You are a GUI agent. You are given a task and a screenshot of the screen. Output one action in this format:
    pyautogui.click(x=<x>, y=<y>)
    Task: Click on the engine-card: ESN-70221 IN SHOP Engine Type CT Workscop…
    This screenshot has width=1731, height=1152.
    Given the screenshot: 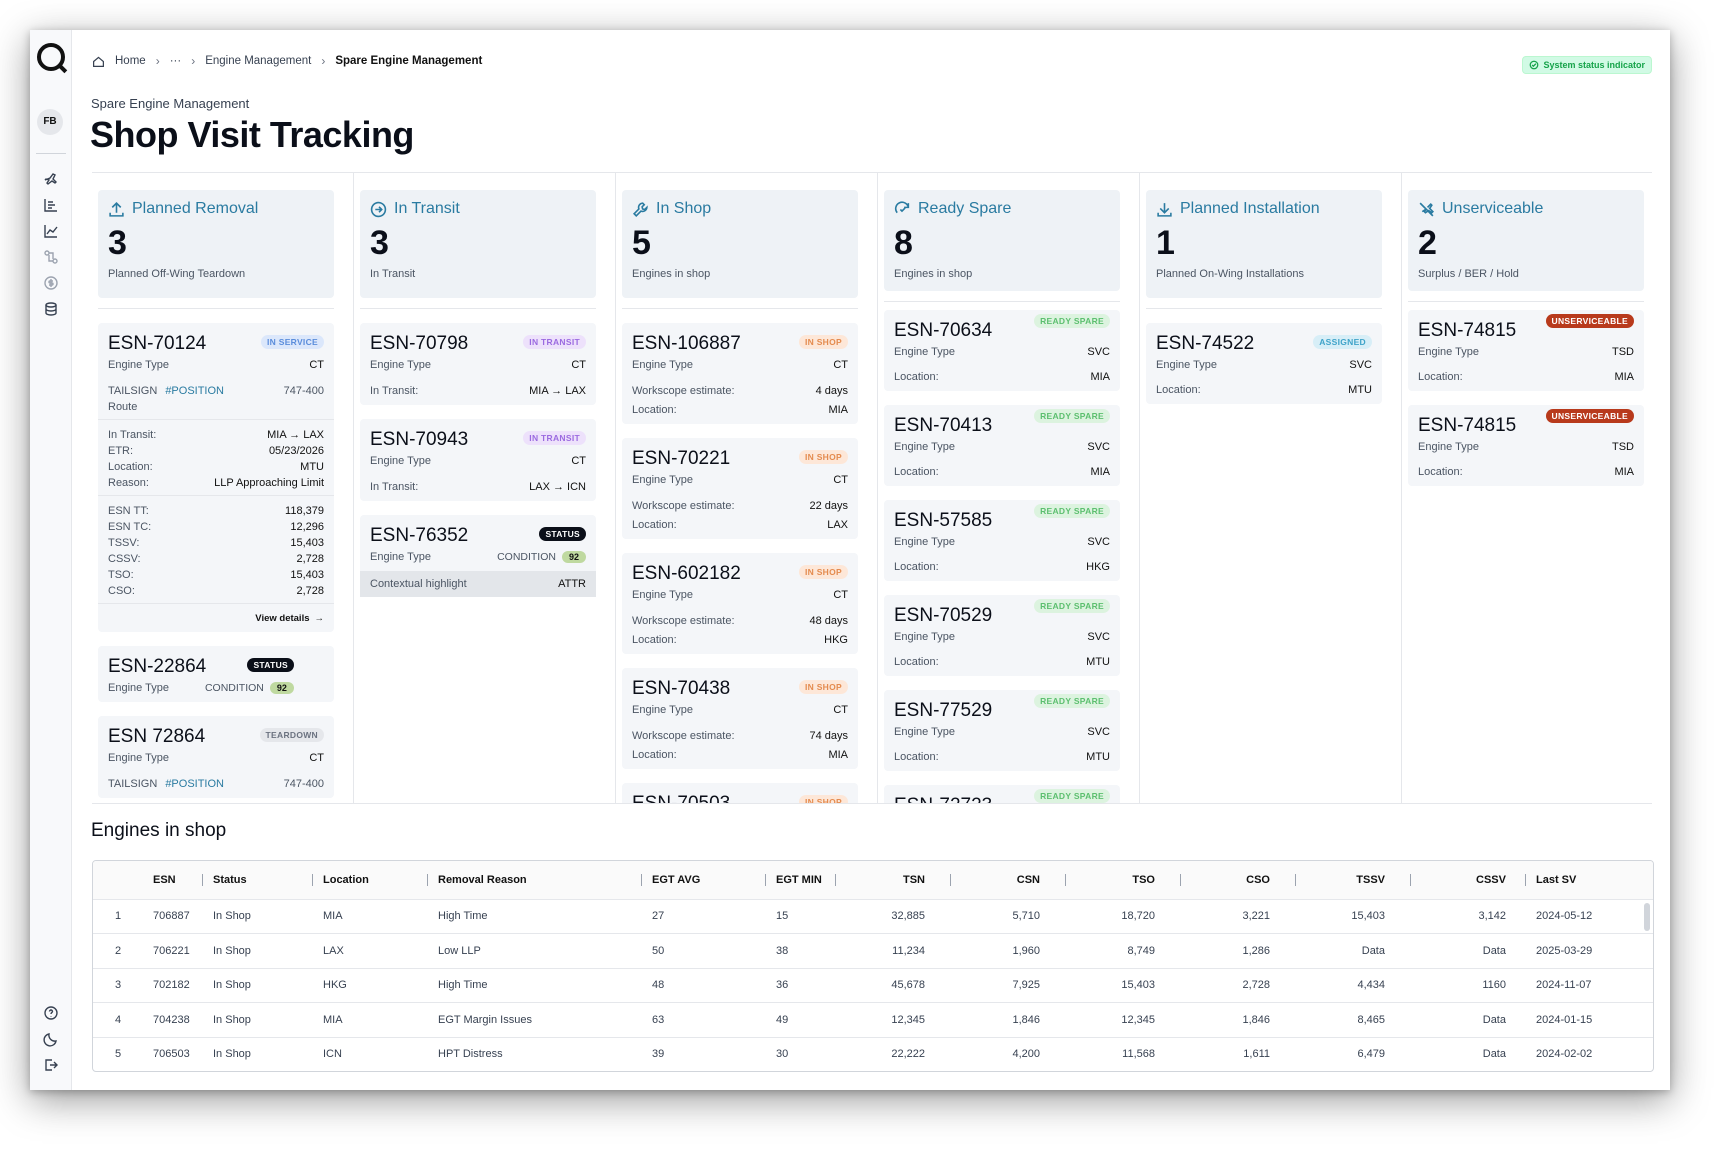 What is the action you would take?
    pyautogui.click(x=740, y=488)
    